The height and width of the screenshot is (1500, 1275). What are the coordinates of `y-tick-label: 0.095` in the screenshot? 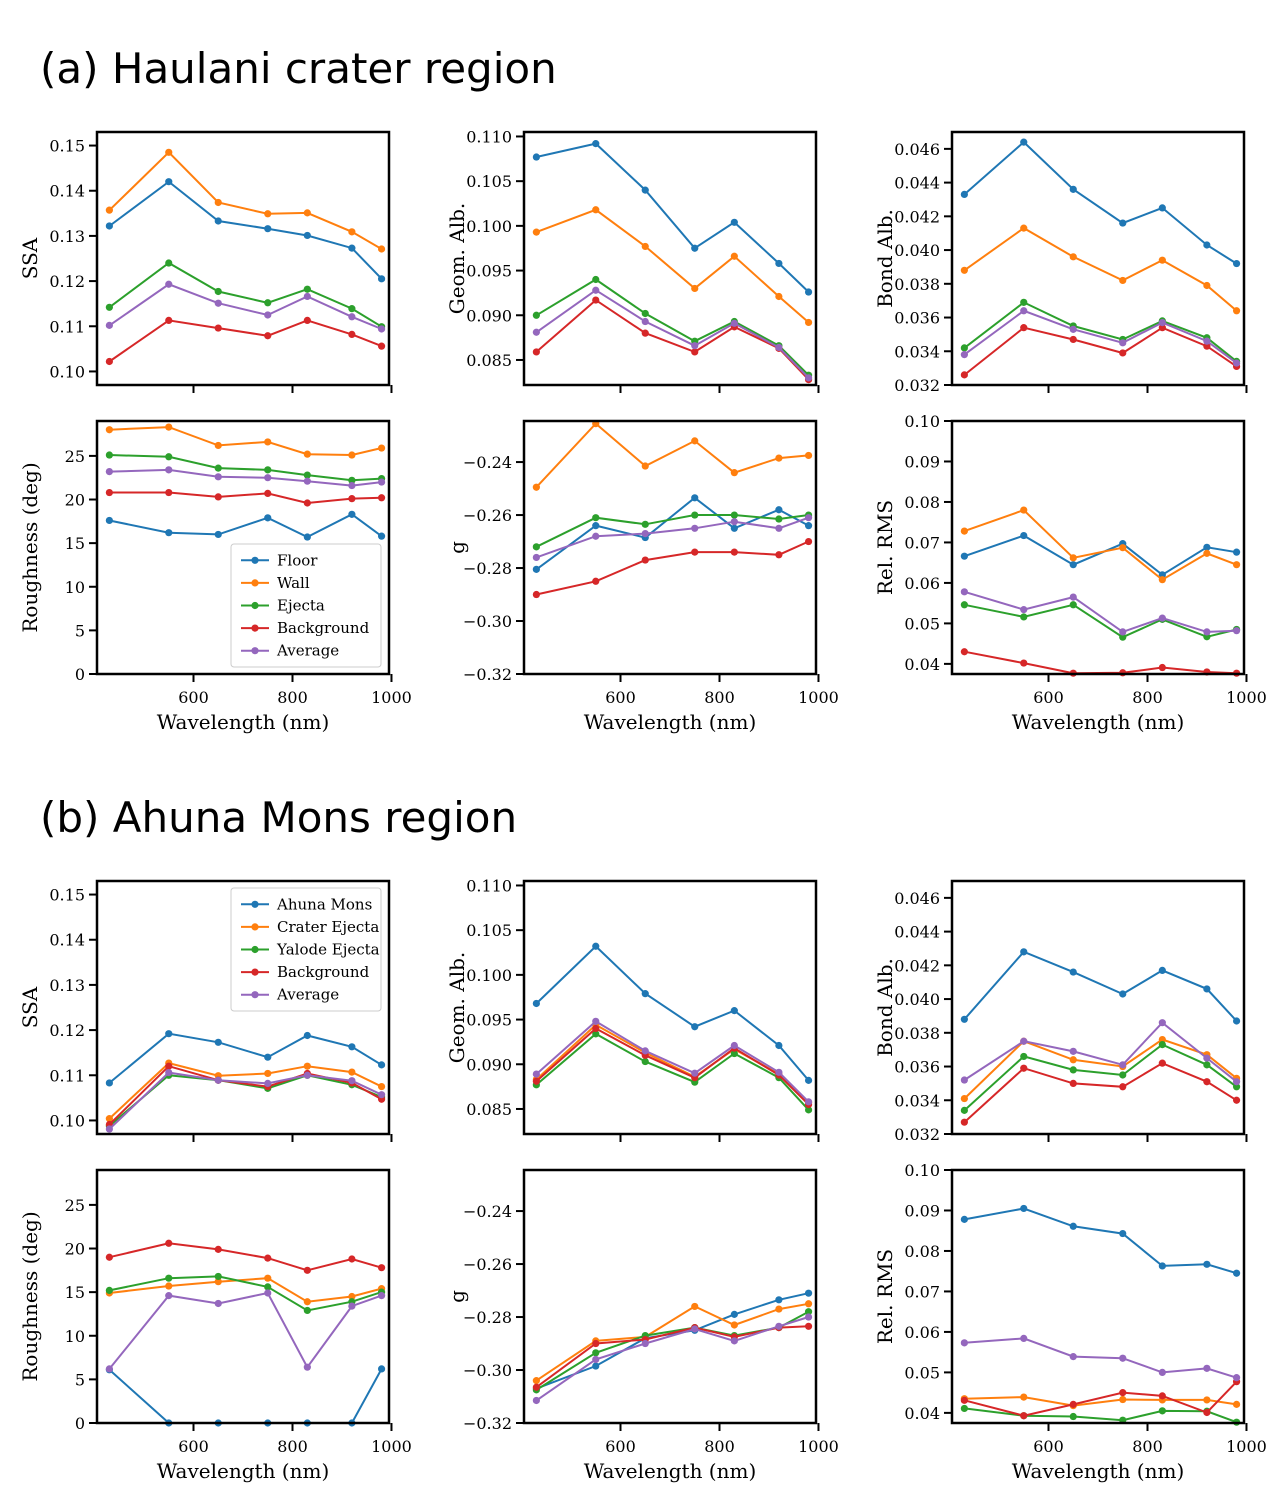 It's located at (489, 1020).